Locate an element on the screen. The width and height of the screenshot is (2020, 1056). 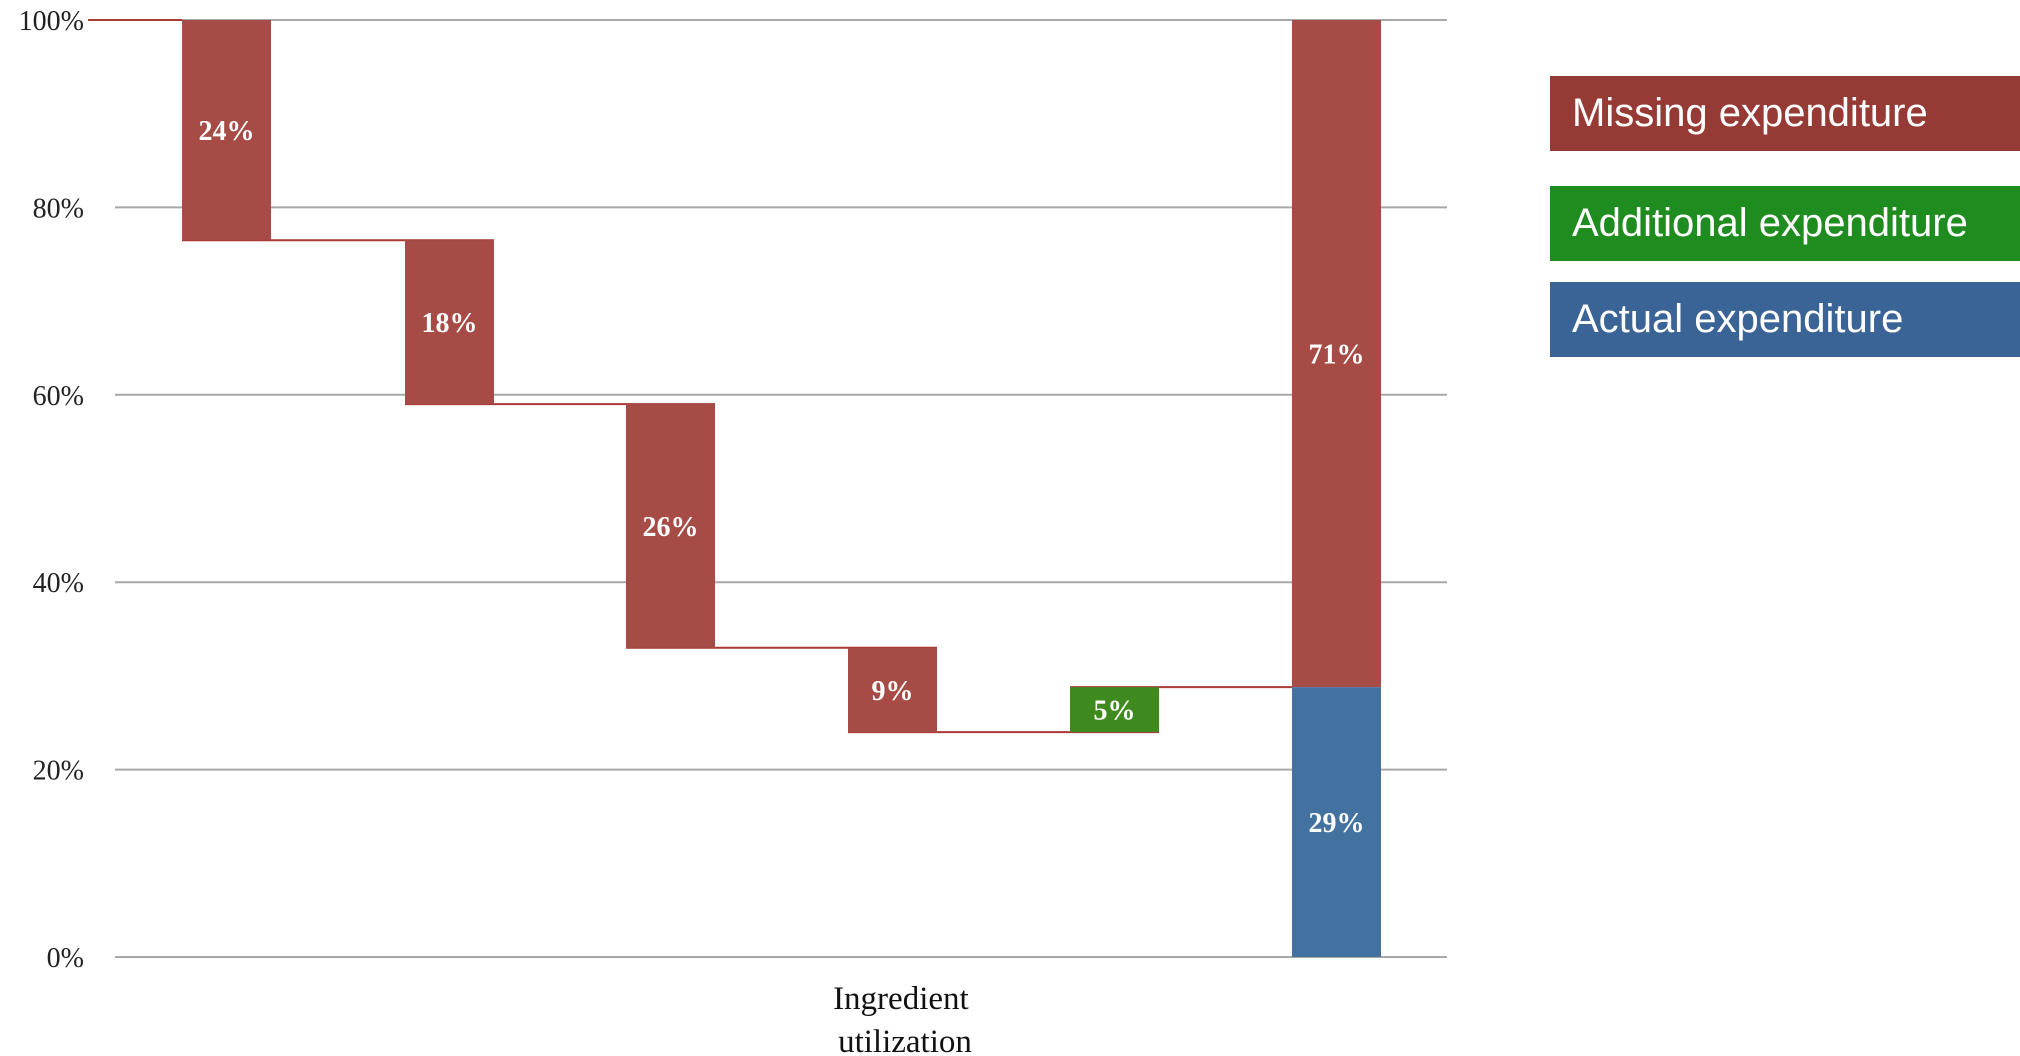
legend-item-actual: Actual expenditure is located at coordinates (1785, 319).